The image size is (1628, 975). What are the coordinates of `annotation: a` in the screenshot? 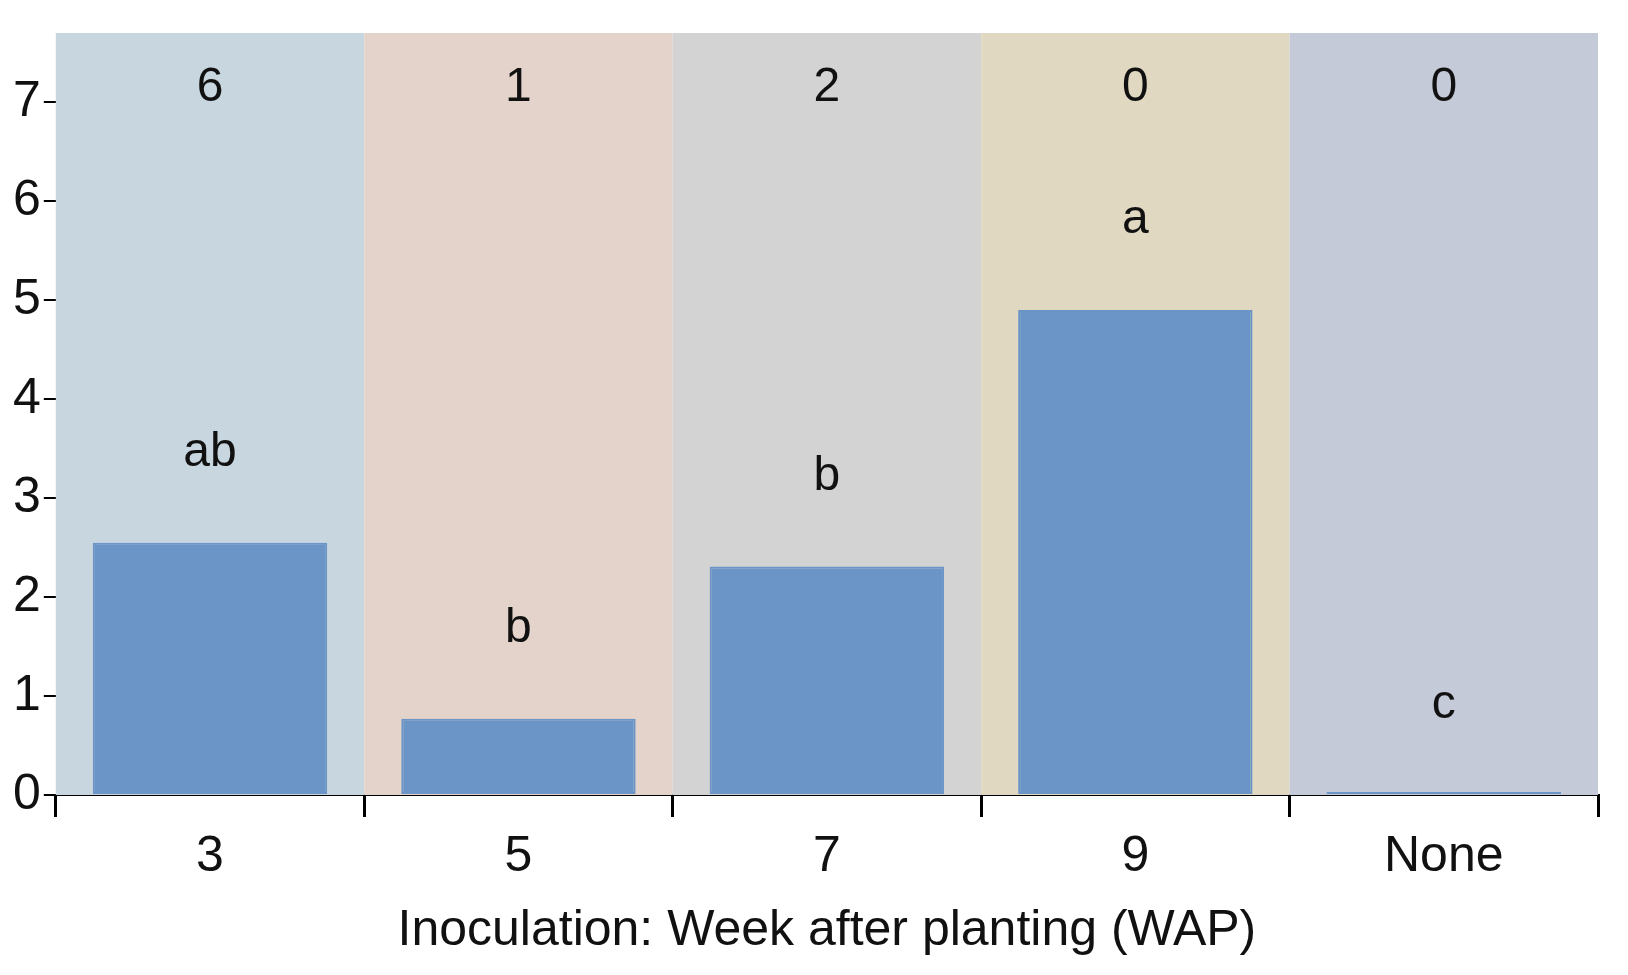 It's located at (1135, 217).